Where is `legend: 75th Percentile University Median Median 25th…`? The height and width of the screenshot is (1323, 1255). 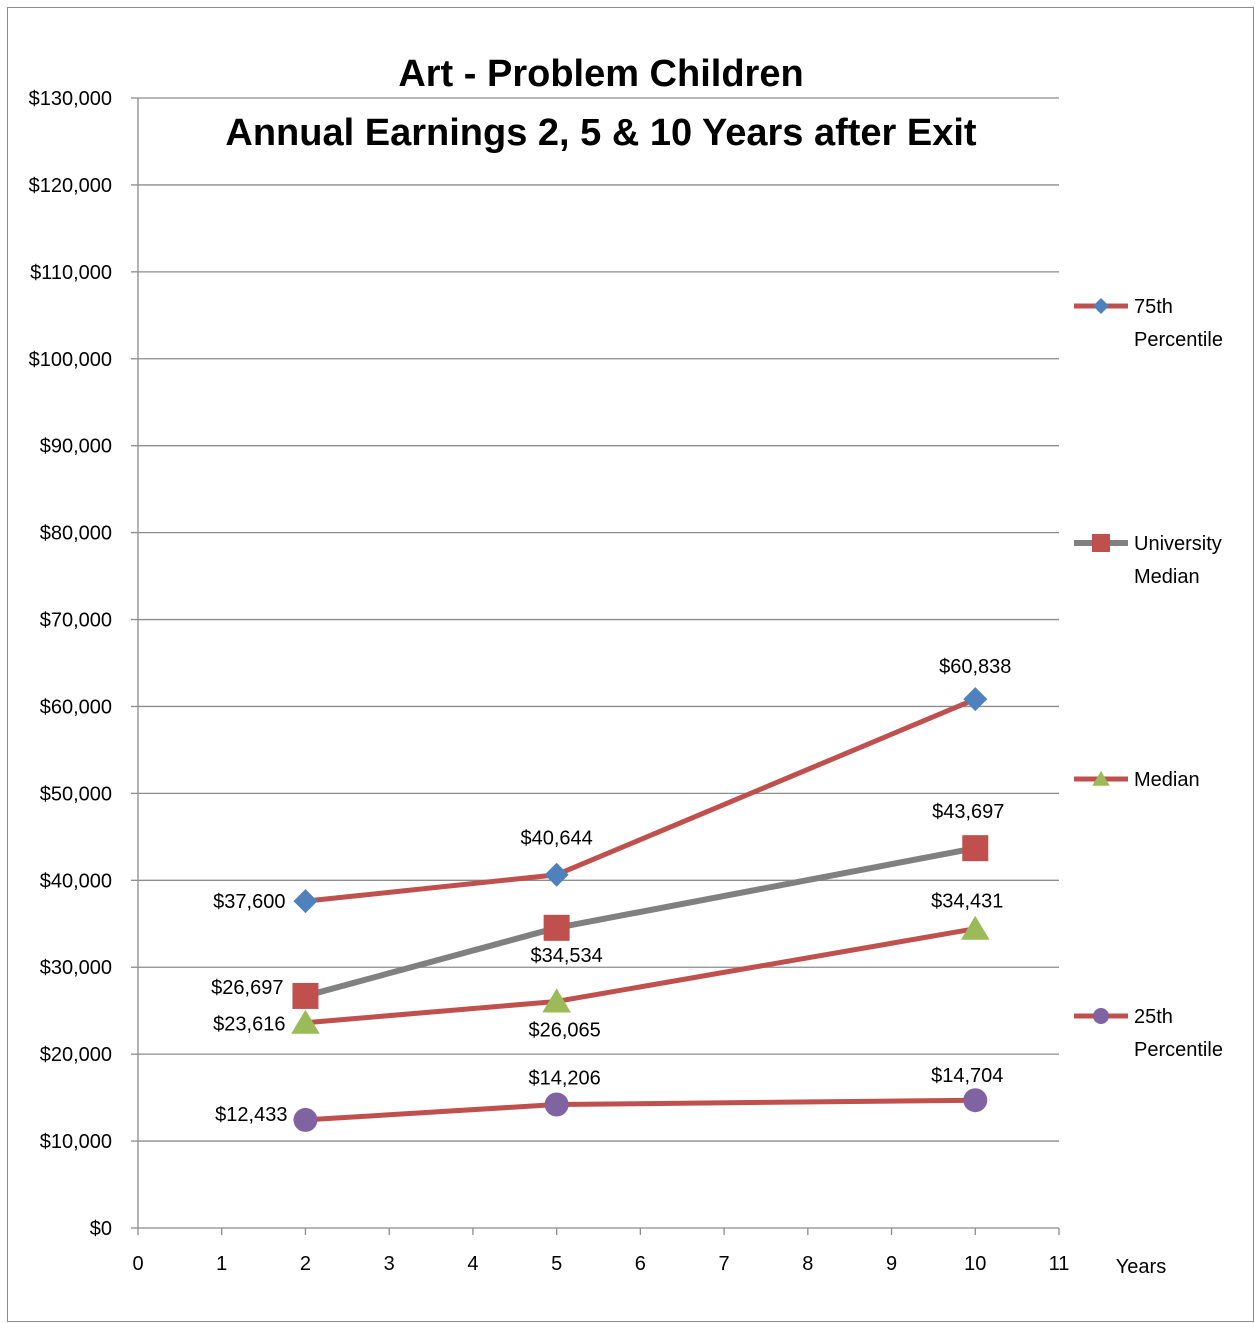 legend: 75th Percentile University Median Median 25th… is located at coordinates (1148, 678).